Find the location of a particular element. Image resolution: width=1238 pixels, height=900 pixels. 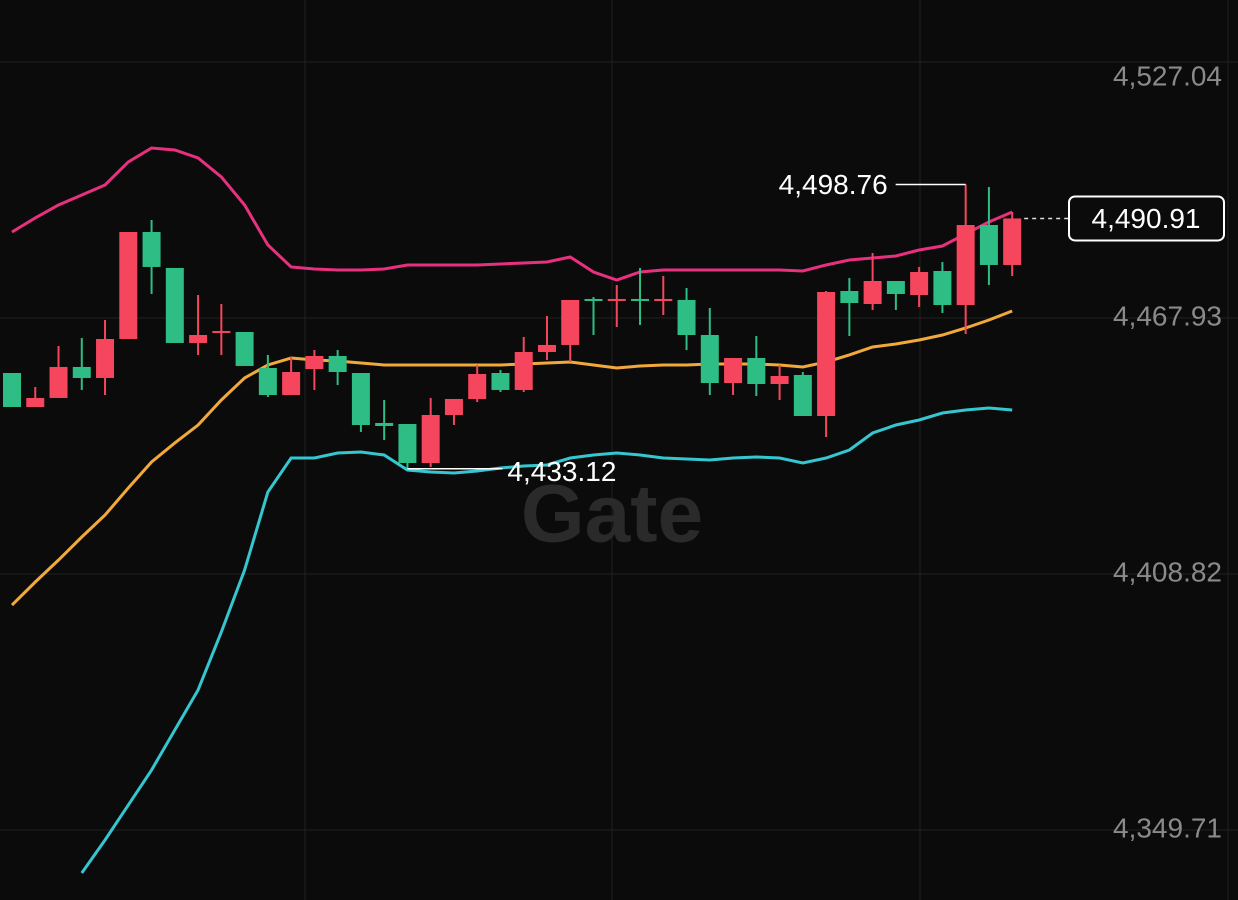

y-tick-label: 4,349.71 is located at coordinates (1167, 827).